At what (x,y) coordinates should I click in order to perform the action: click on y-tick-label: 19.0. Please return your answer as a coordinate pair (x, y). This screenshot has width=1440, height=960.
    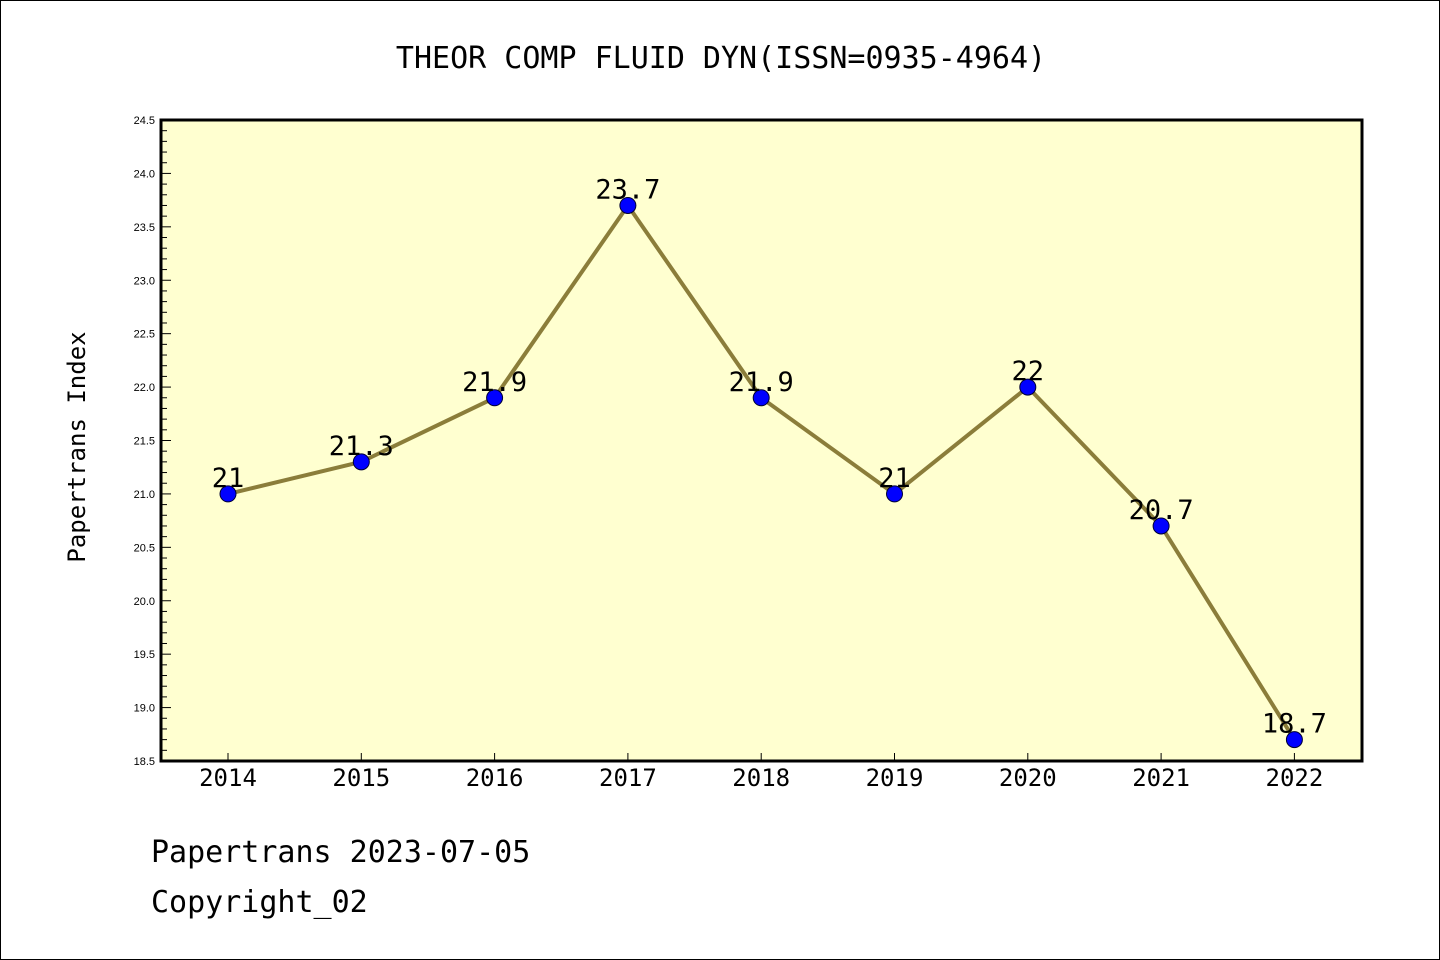
    Looking at the image, I should click on (144, 709).